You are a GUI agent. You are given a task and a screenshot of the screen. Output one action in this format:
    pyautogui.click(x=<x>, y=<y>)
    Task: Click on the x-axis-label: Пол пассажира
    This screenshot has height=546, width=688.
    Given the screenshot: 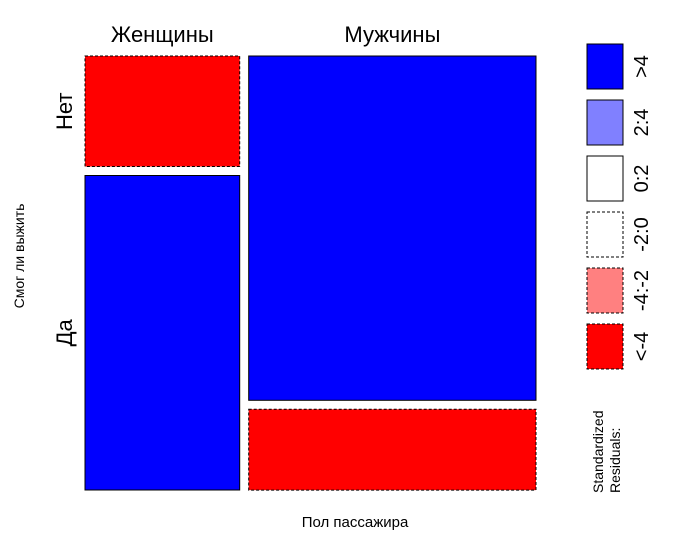 What is the action you would take?
    pyautogui.click(x=355, y=522)
    